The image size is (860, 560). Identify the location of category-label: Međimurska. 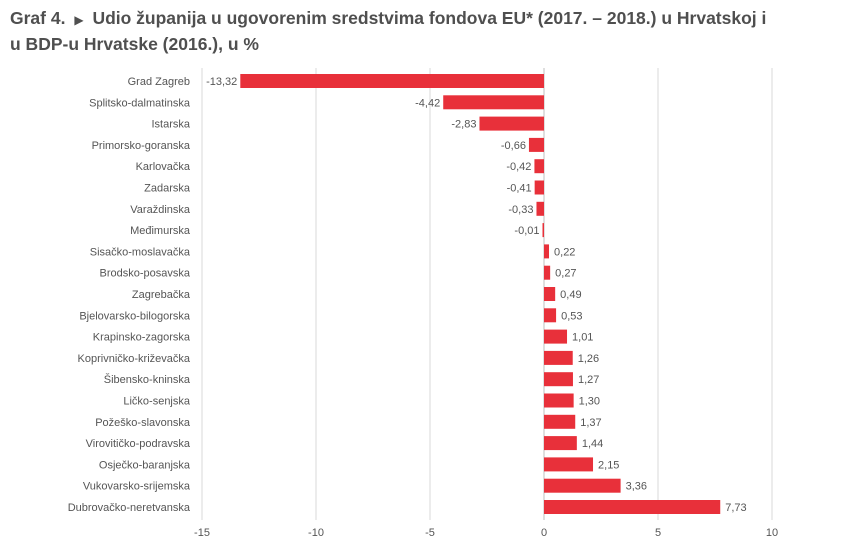
(160, 231).